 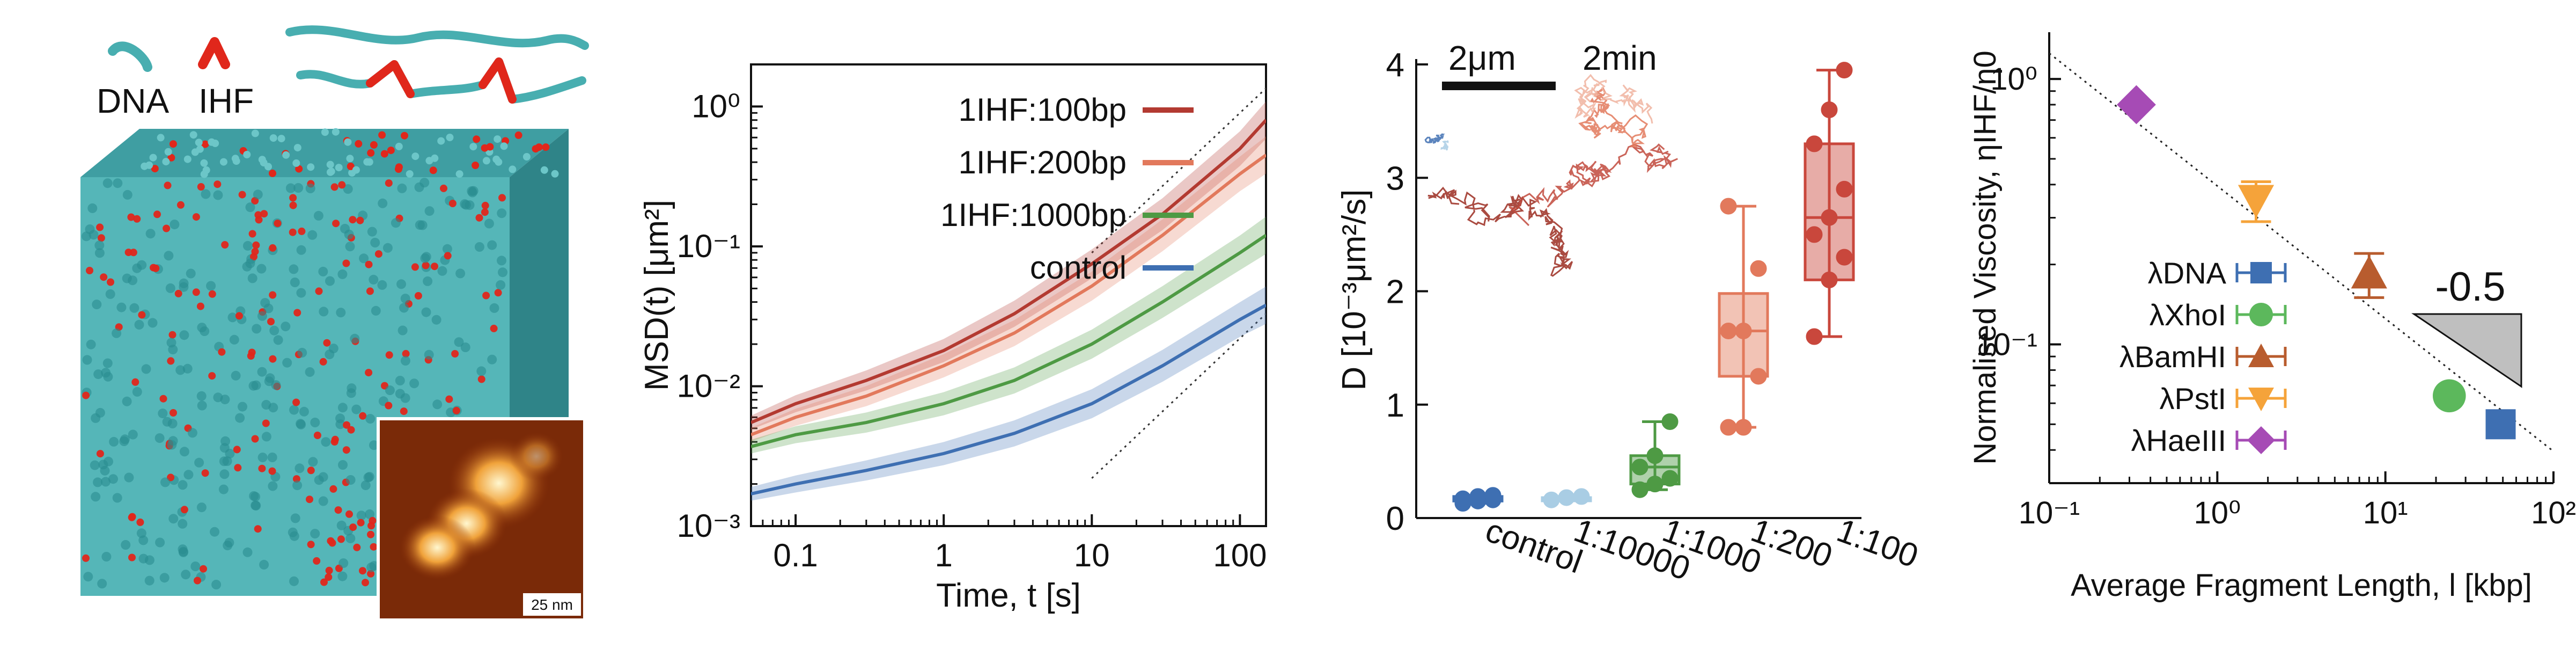 I want to click on legend-label-1IHF:200bp: 1IHF:200bp, so click(x=1042, y=162).